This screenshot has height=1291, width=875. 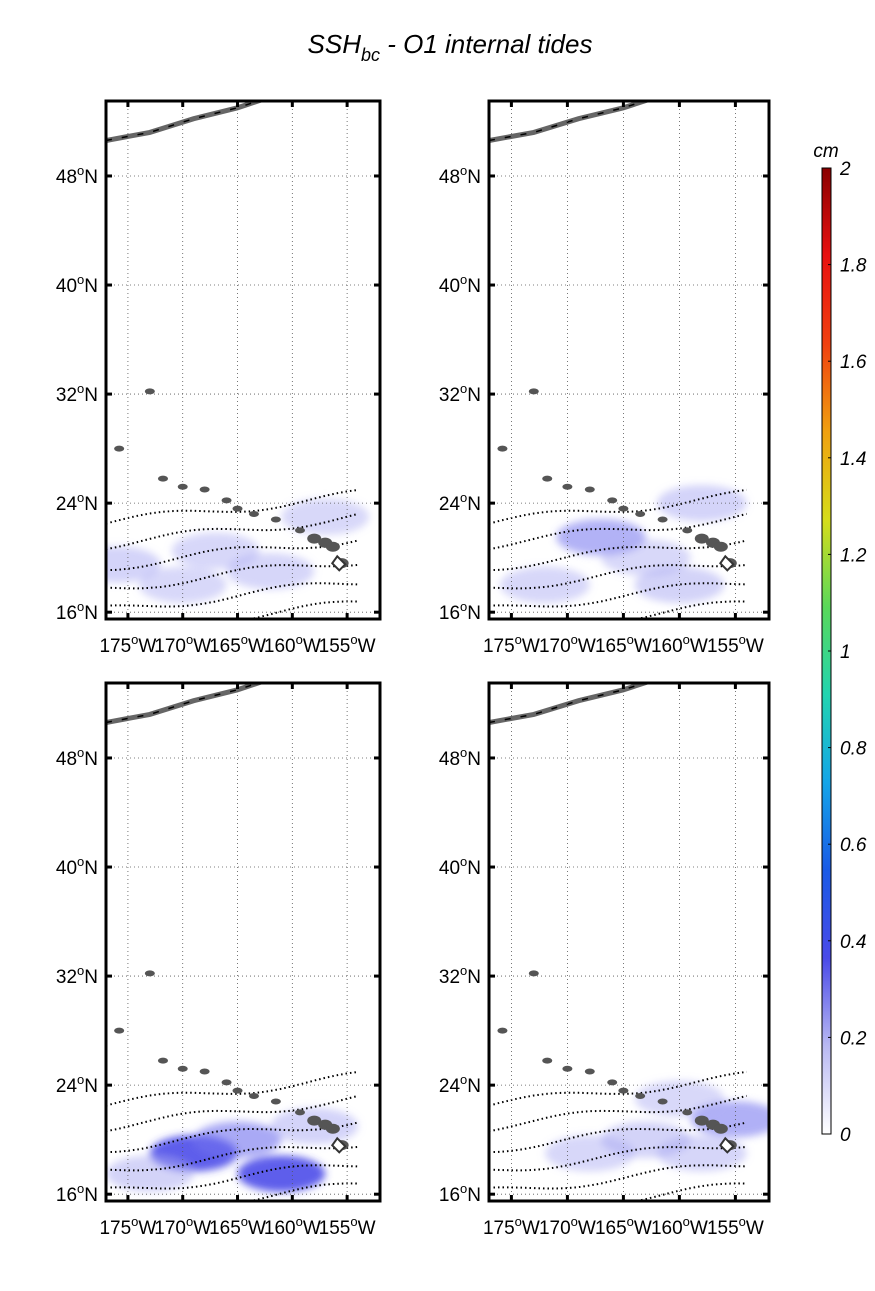 I want to click on colorbar-tick-label: 1.8, so click(x=853, y=266).